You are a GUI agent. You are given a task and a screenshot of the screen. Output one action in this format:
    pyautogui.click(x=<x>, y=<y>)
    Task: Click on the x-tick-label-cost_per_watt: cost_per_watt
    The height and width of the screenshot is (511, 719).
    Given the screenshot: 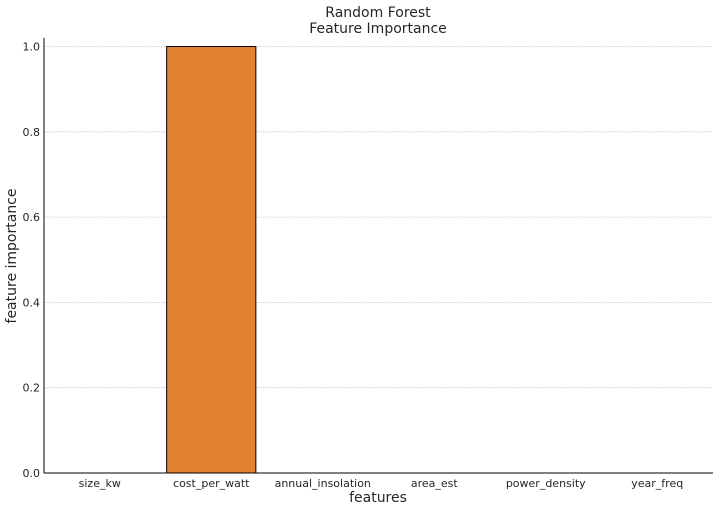 What is the action you would take?
    pyautogui.click(x=211, y=483)
    